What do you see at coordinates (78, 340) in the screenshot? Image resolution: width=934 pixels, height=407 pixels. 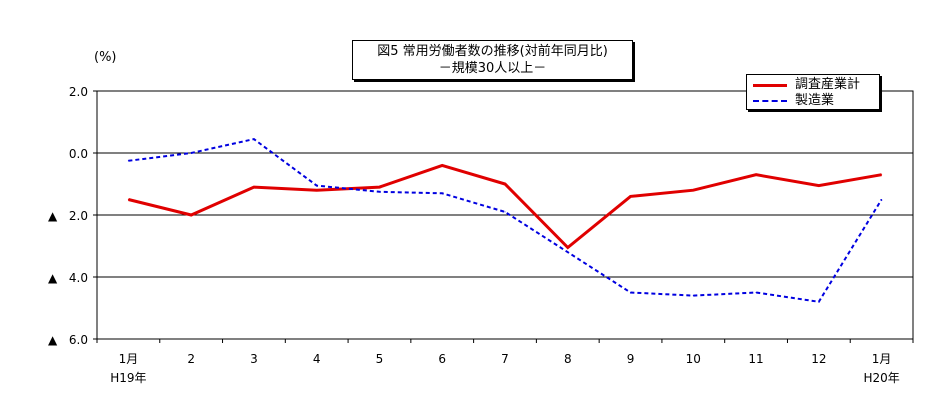 I see `y-tick-label: 6.0` at bounding box center [78, 340].